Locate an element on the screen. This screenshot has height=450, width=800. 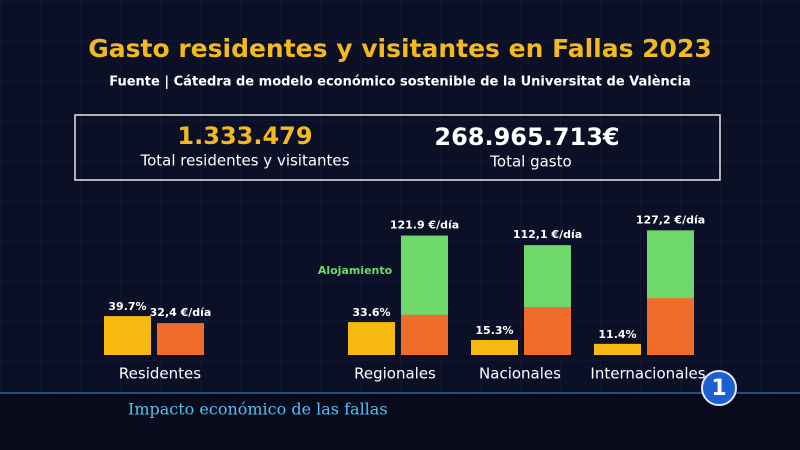
value-label: 39.7% is located at coordinates (127, 306).